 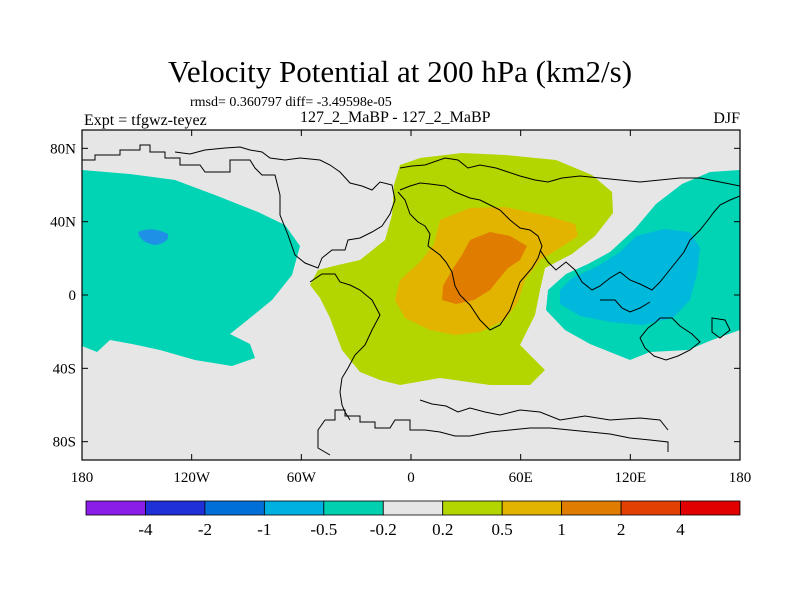 I want to click on y-tick-label: 40N, so click(x=63, y=223).